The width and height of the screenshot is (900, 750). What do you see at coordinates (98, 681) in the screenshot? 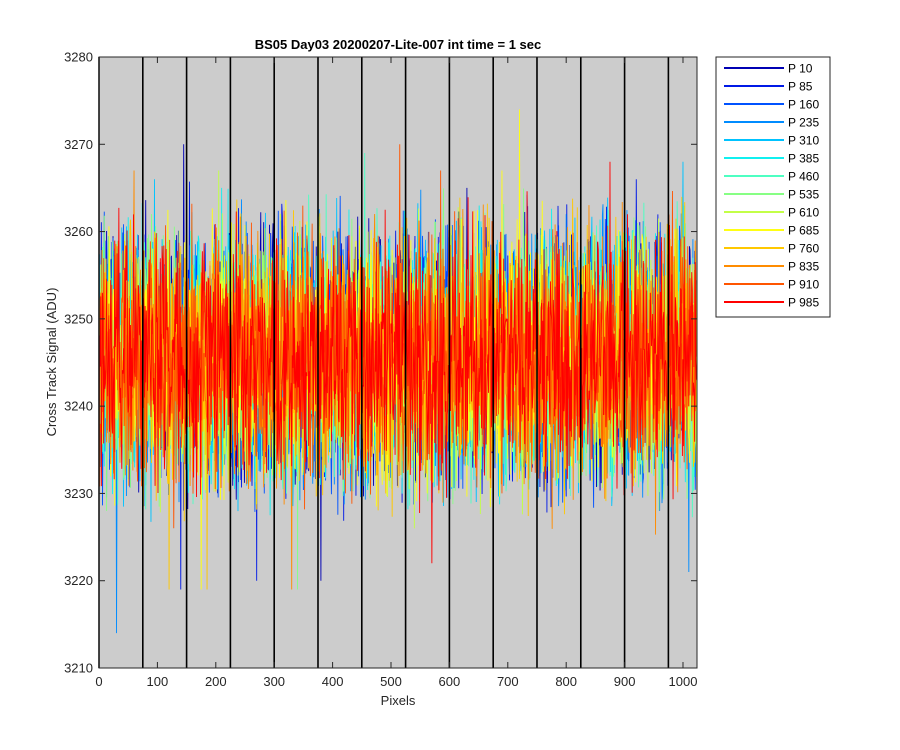
I see `x-tick-label: 0` at bounding box center [98, 681].